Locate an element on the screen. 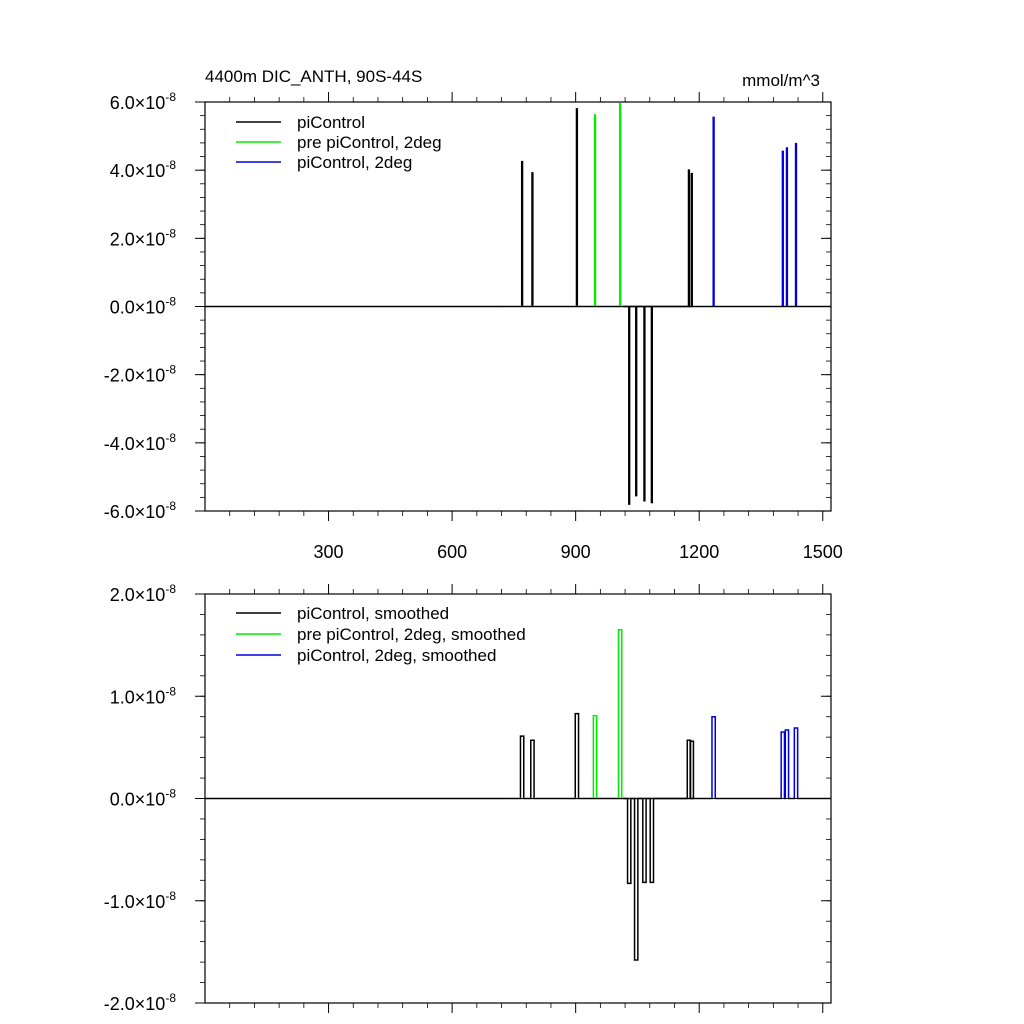  y-tick-label: 6.0×10⁻⁸ is located at coordinates (143, 101).